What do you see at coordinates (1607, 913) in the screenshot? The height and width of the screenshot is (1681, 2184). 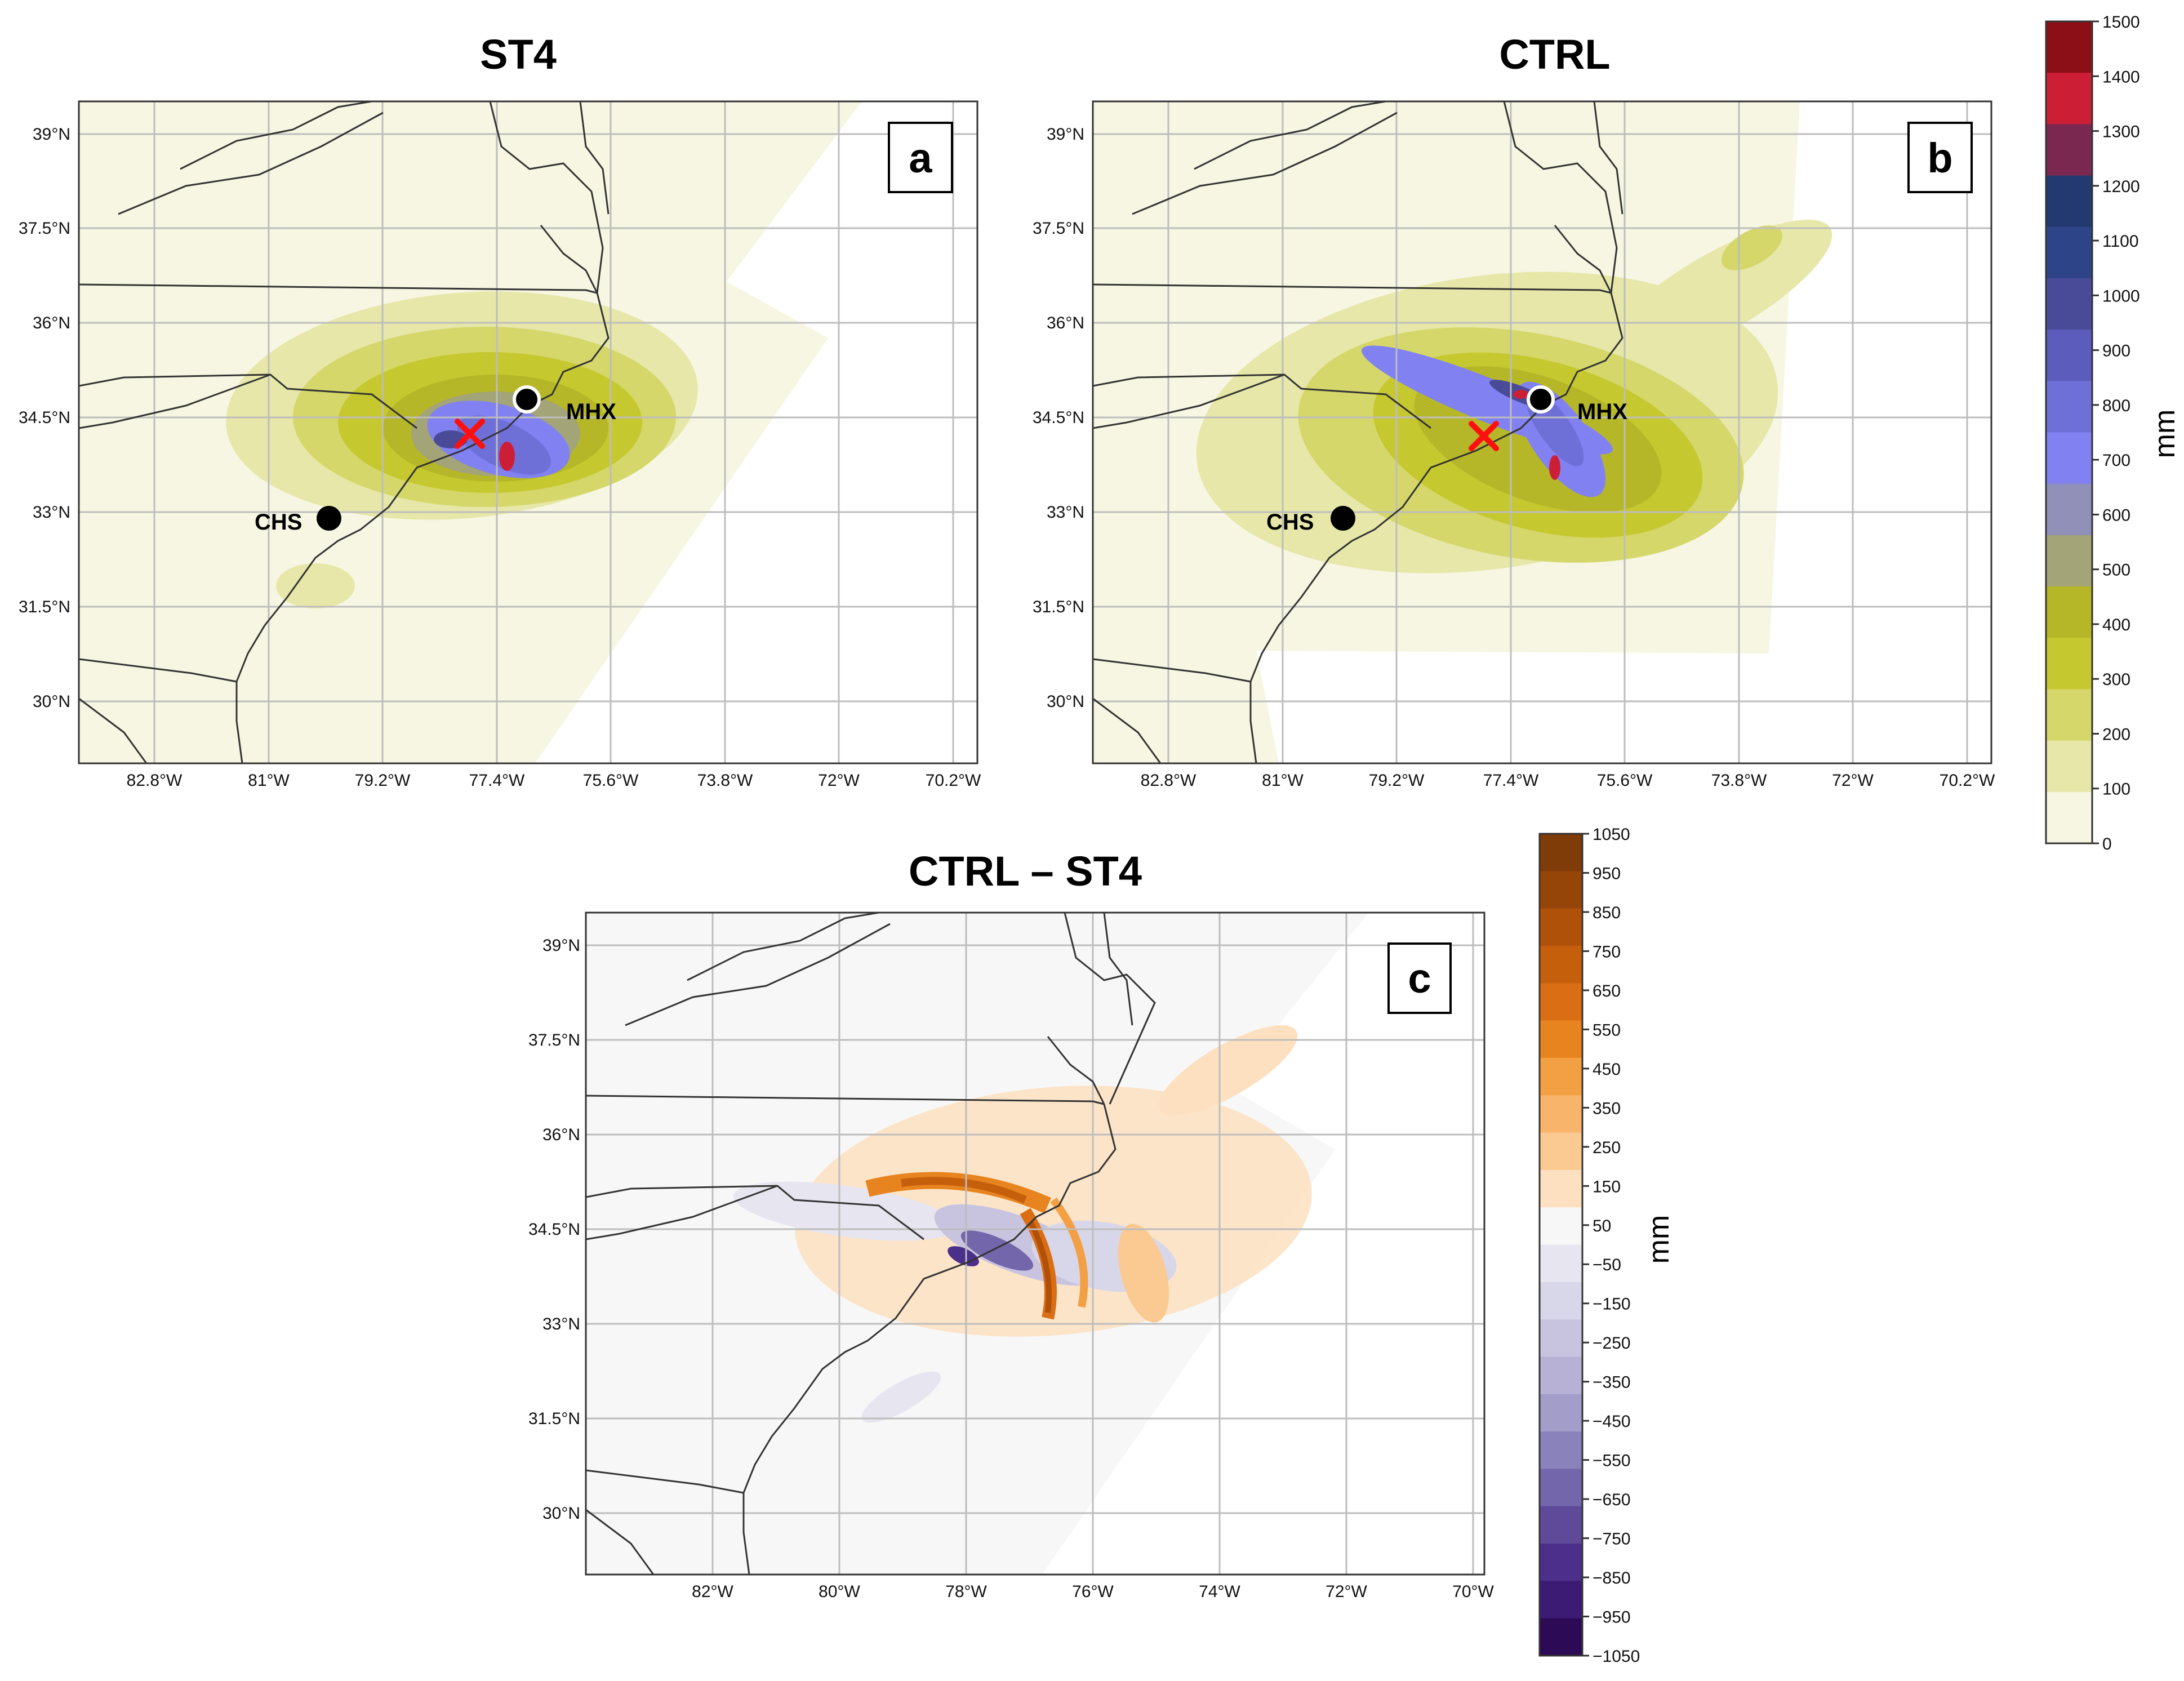 I see `colorbar-difference-tick-label: 850` at bounding box center [1607, 913].